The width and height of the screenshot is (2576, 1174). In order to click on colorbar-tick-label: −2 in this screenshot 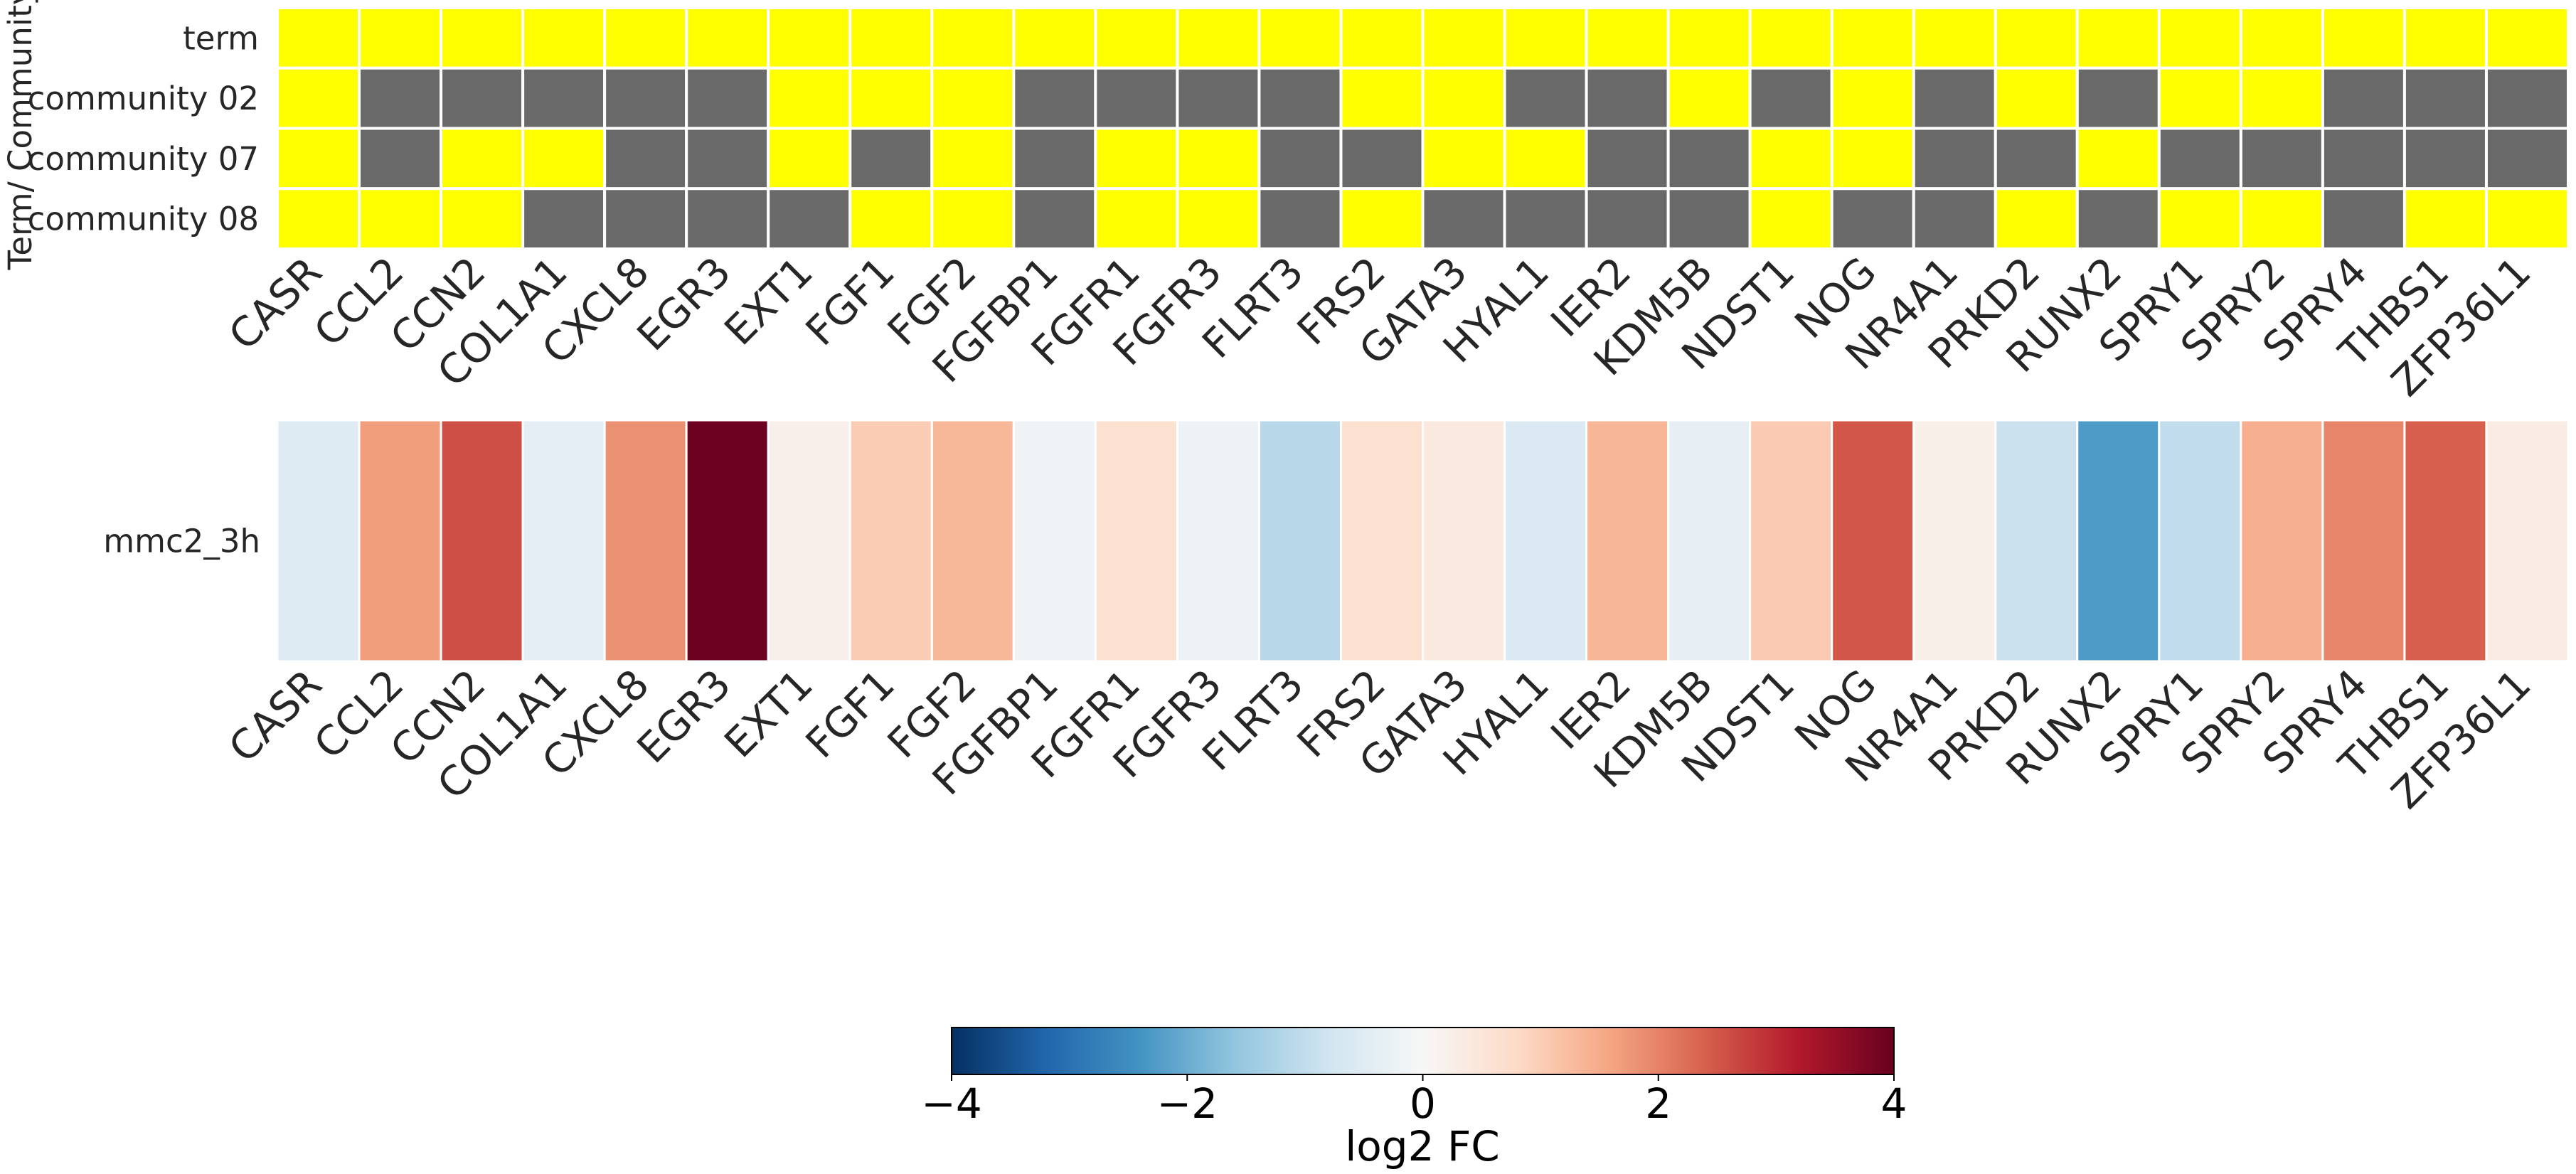, I will do `click(1187, 1103)`.